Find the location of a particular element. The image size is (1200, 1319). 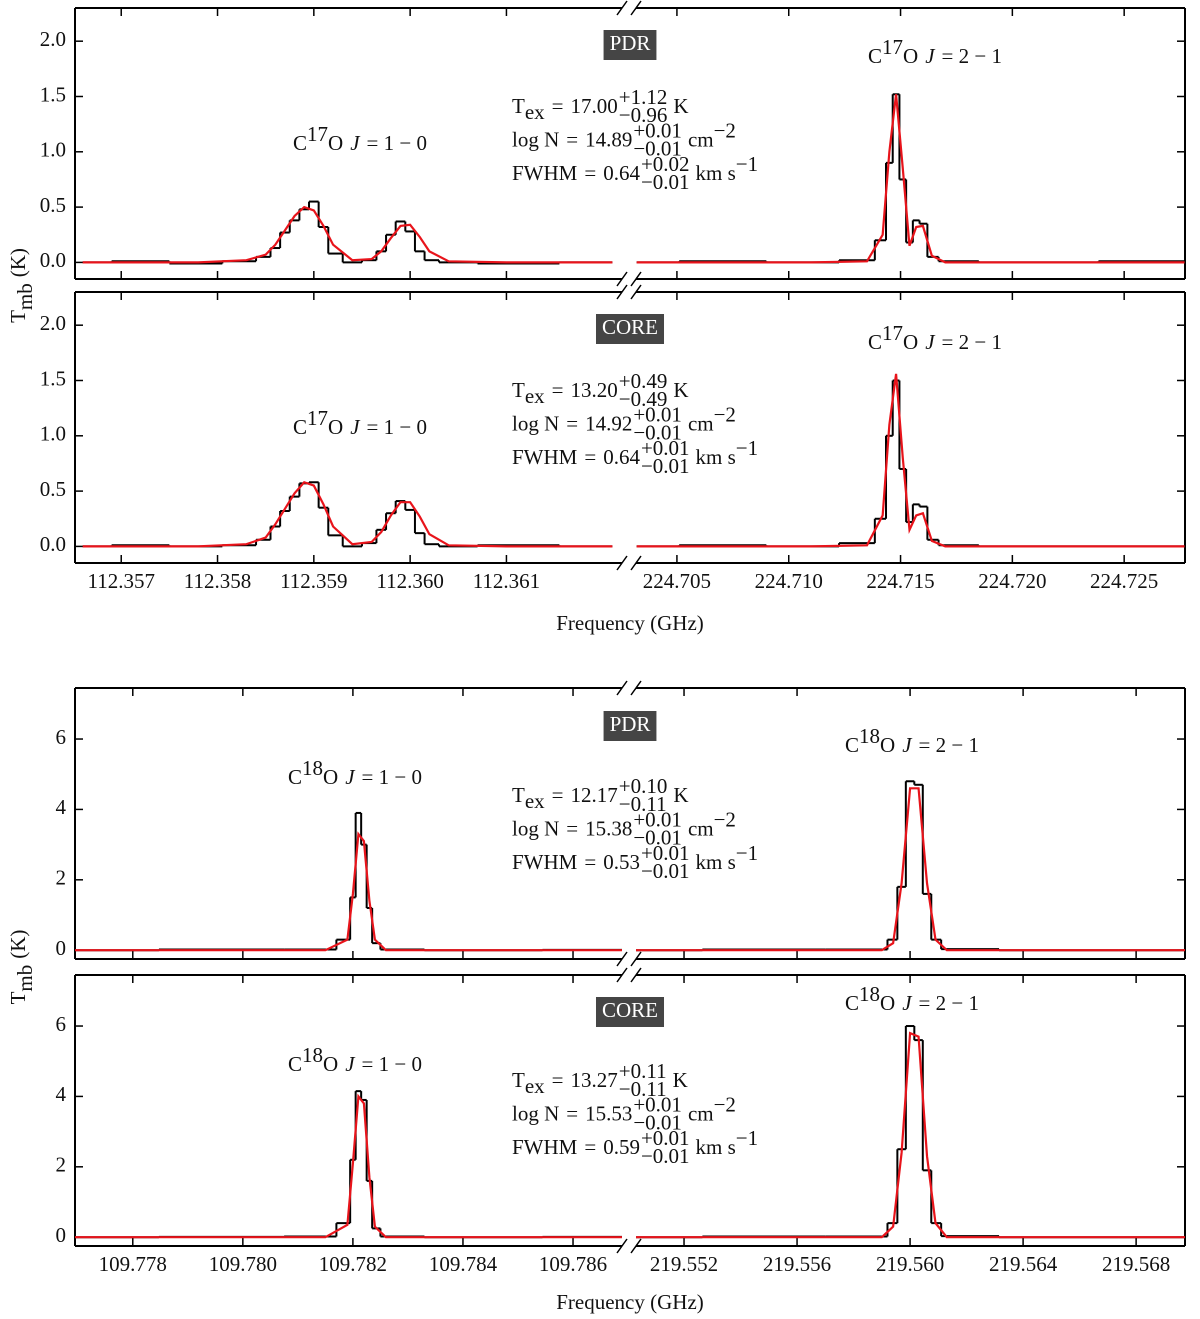

x-tick-label: 109.780 is located at coordinates (243, 1264).